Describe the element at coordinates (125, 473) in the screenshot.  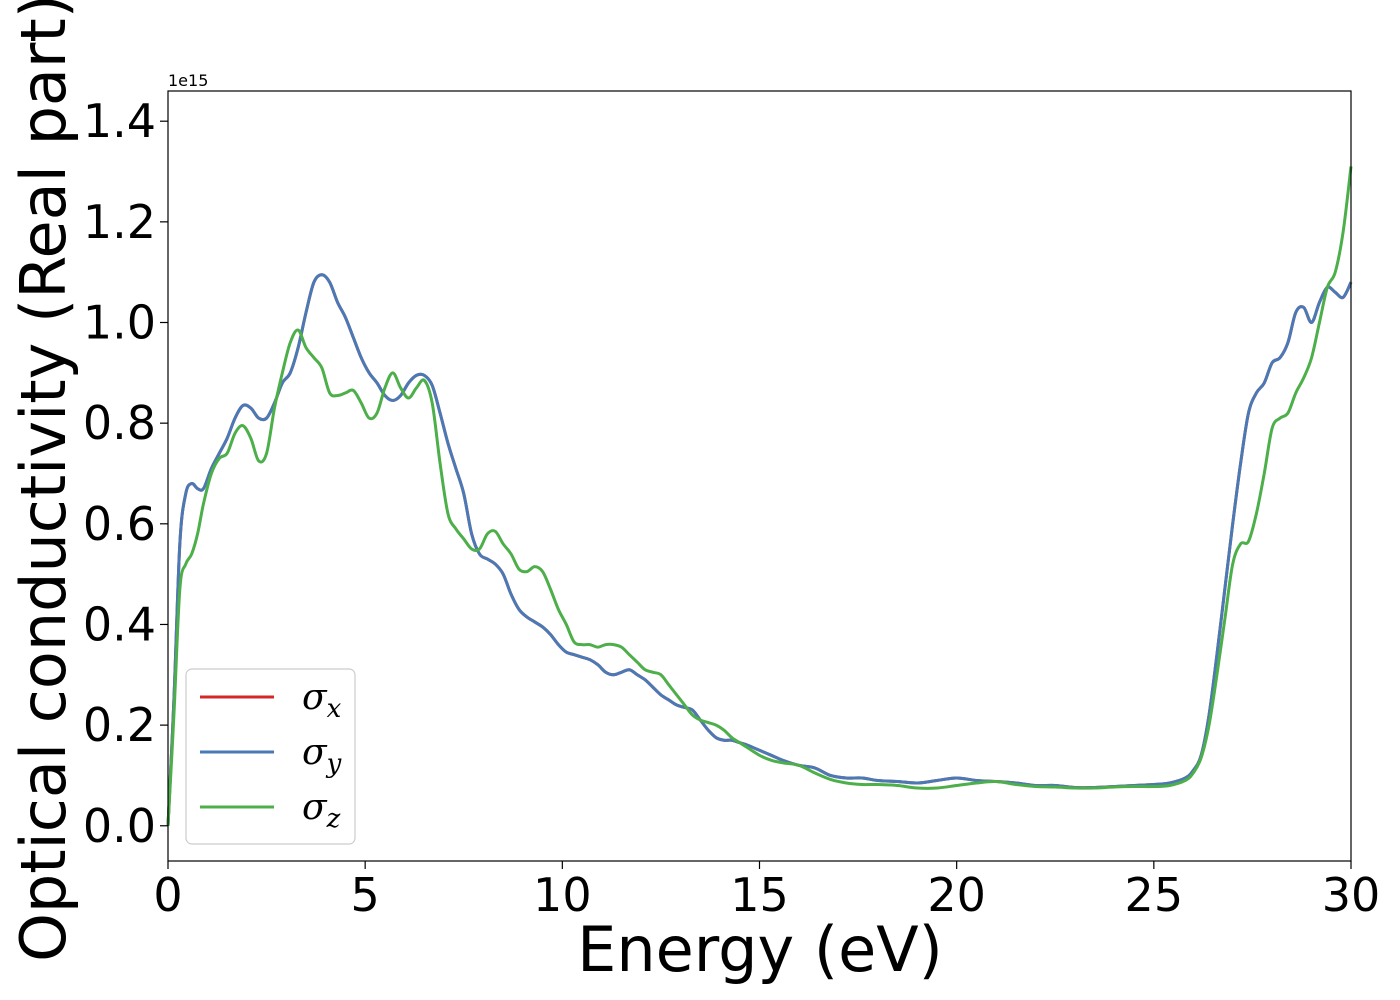
I see `y-axis-ticks: 0.0 0.2 0.4 0.6 0.8 1.0 1.2 1.4` at that location.